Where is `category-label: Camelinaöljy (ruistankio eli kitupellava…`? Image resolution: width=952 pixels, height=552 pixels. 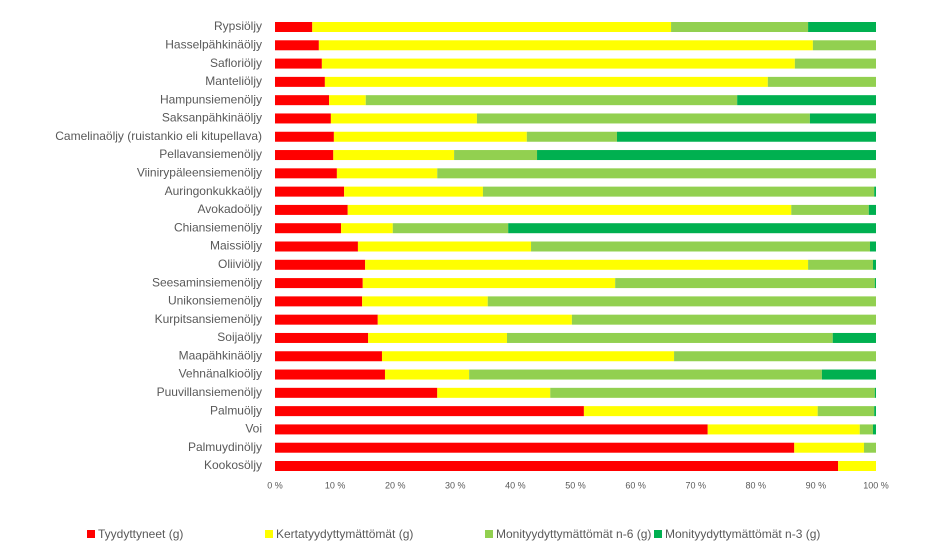
category-label: Camelinaöljy (ruistankio eli kitupellava… is located at coordinates (158, 136).